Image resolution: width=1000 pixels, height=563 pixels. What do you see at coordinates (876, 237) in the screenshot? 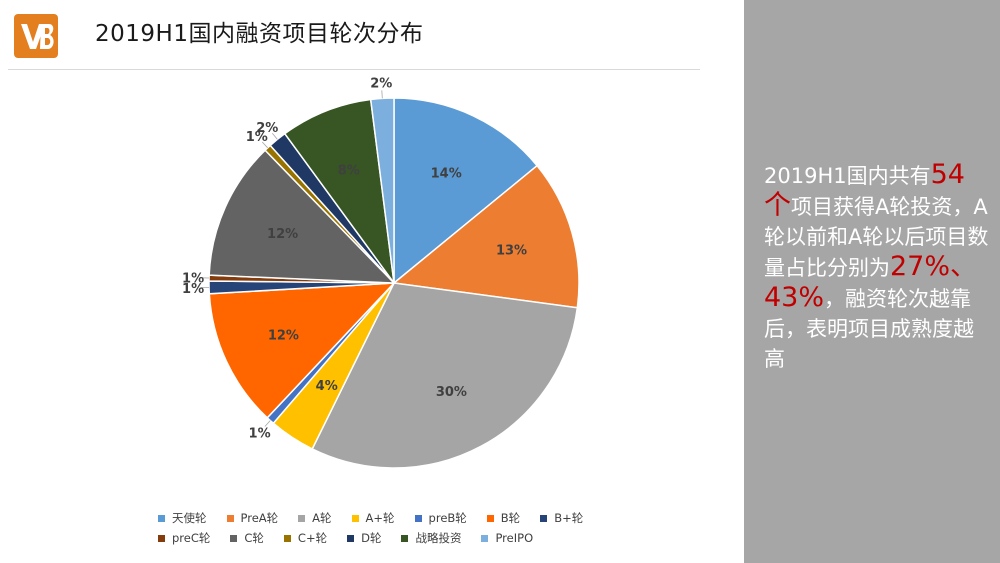
I see `summary-part-2: 项目获得A轮投资，A轮以前和A轮以后项目数量占比分别为` at bounding box center [876, 237].